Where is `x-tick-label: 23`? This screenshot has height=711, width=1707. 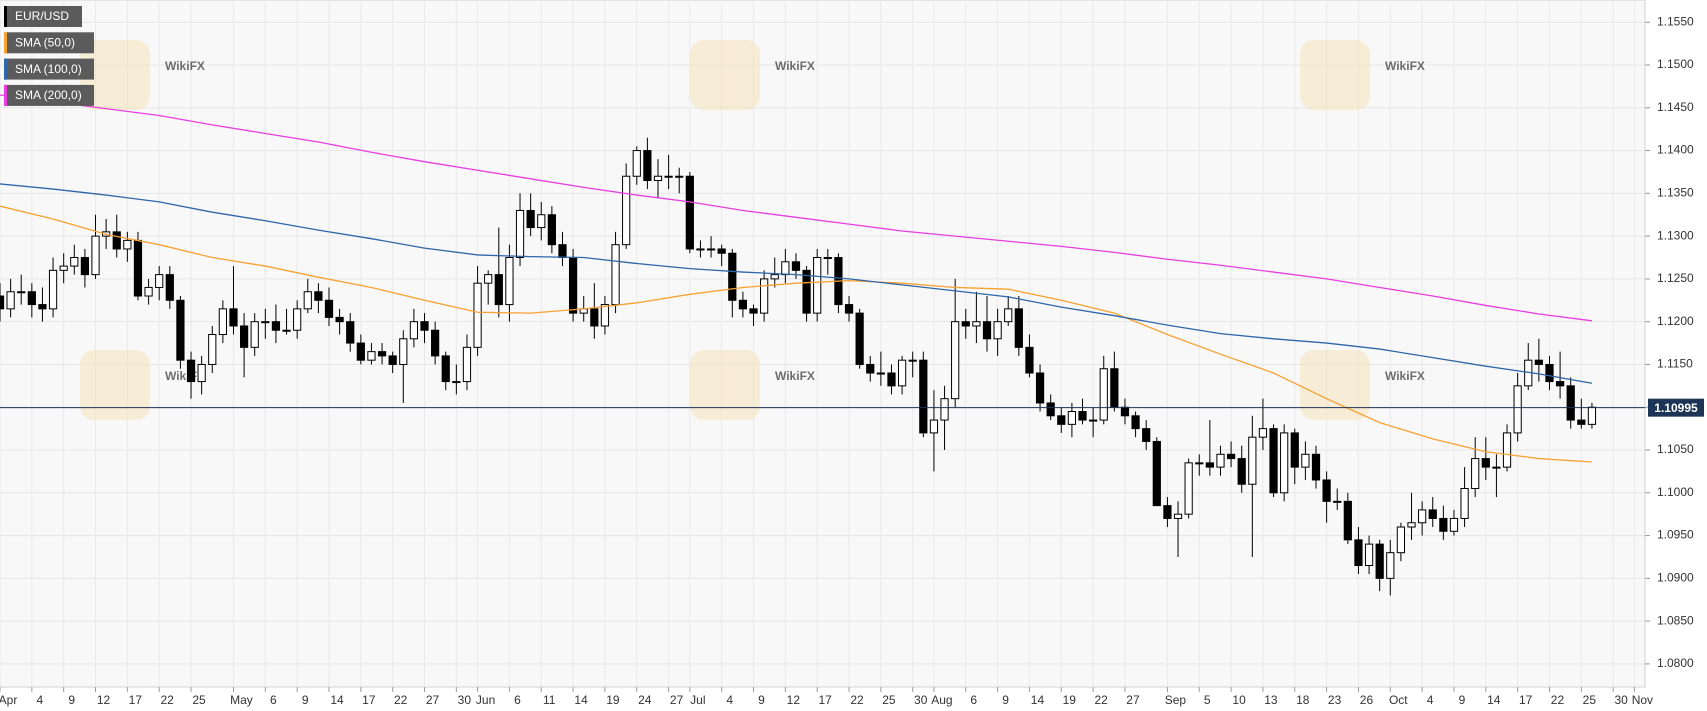 x-tick-label: 23 is located at coordinates (1335, 700).